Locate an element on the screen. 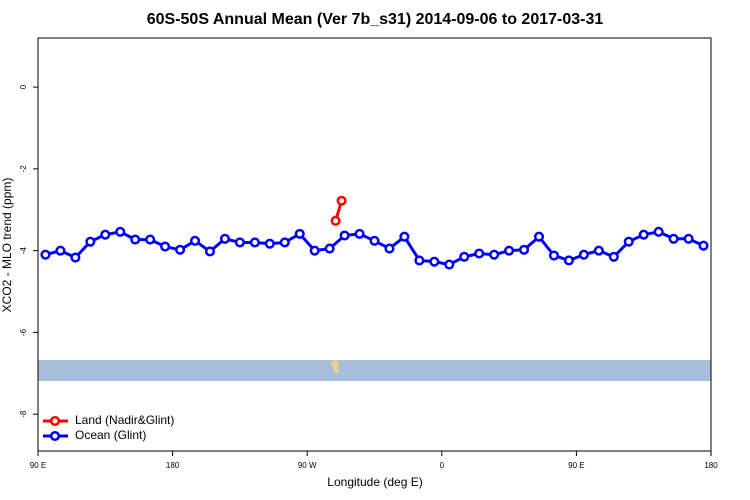 The image size is (750, 500). x-tick-label: 0 is located at coordinates (442, 465).